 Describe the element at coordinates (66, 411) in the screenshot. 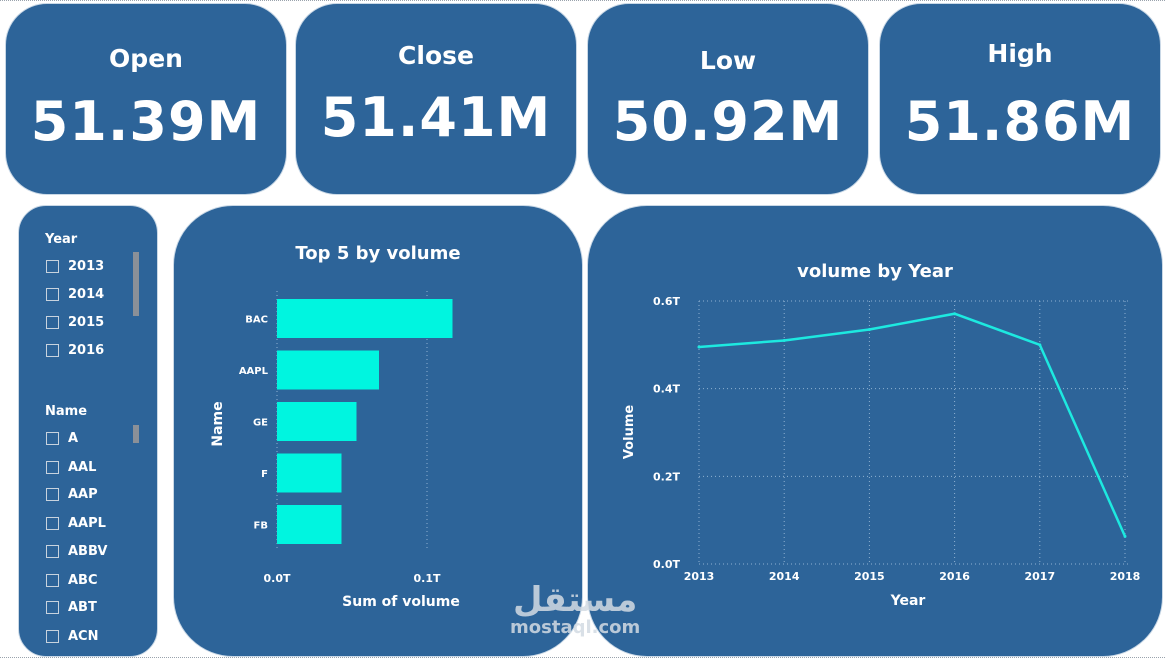

I see `name-slicer-header: Name` at that location.